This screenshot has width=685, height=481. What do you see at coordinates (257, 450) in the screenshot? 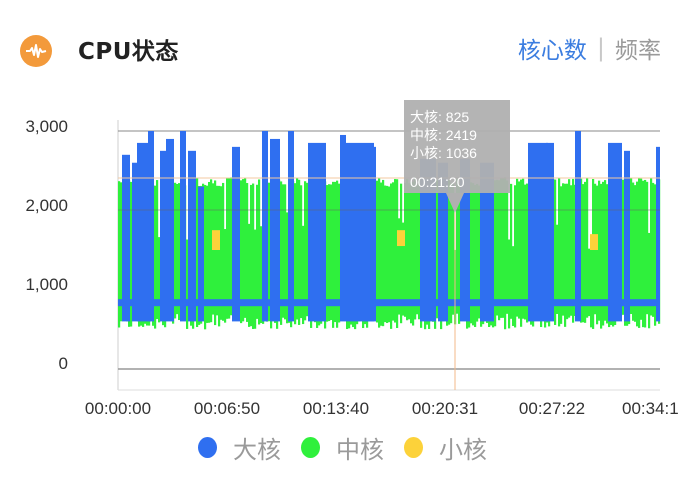
I see `legend-label: 大核` at bounding box center [257, 450].